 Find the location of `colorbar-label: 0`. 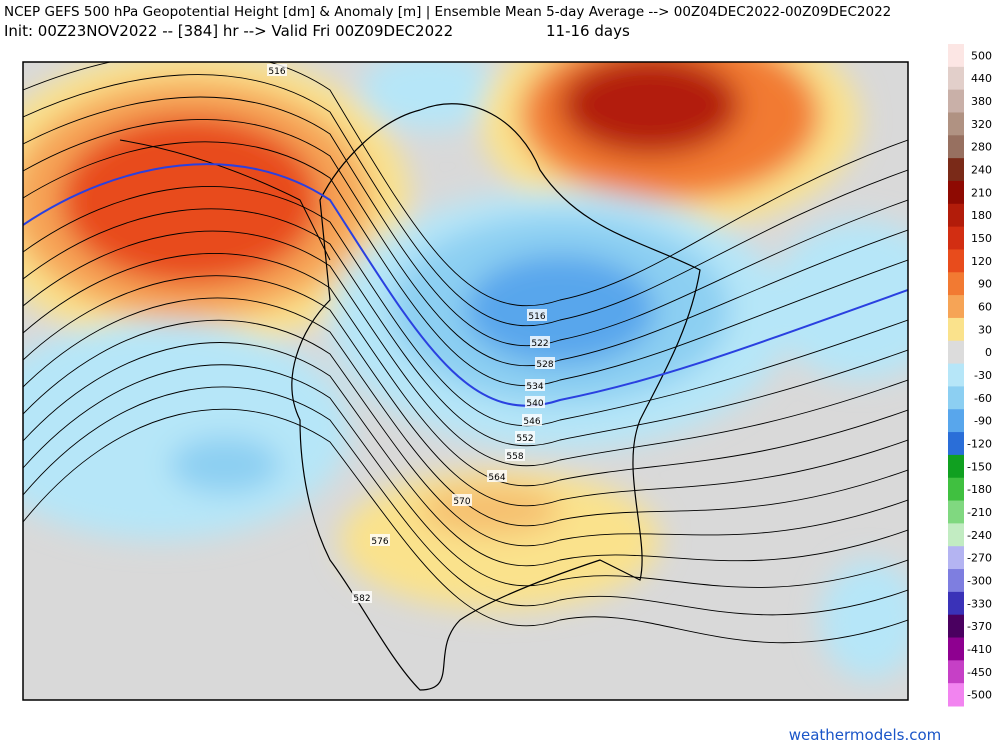

colorbar-label: 0 is located at coordinates (988, 352).